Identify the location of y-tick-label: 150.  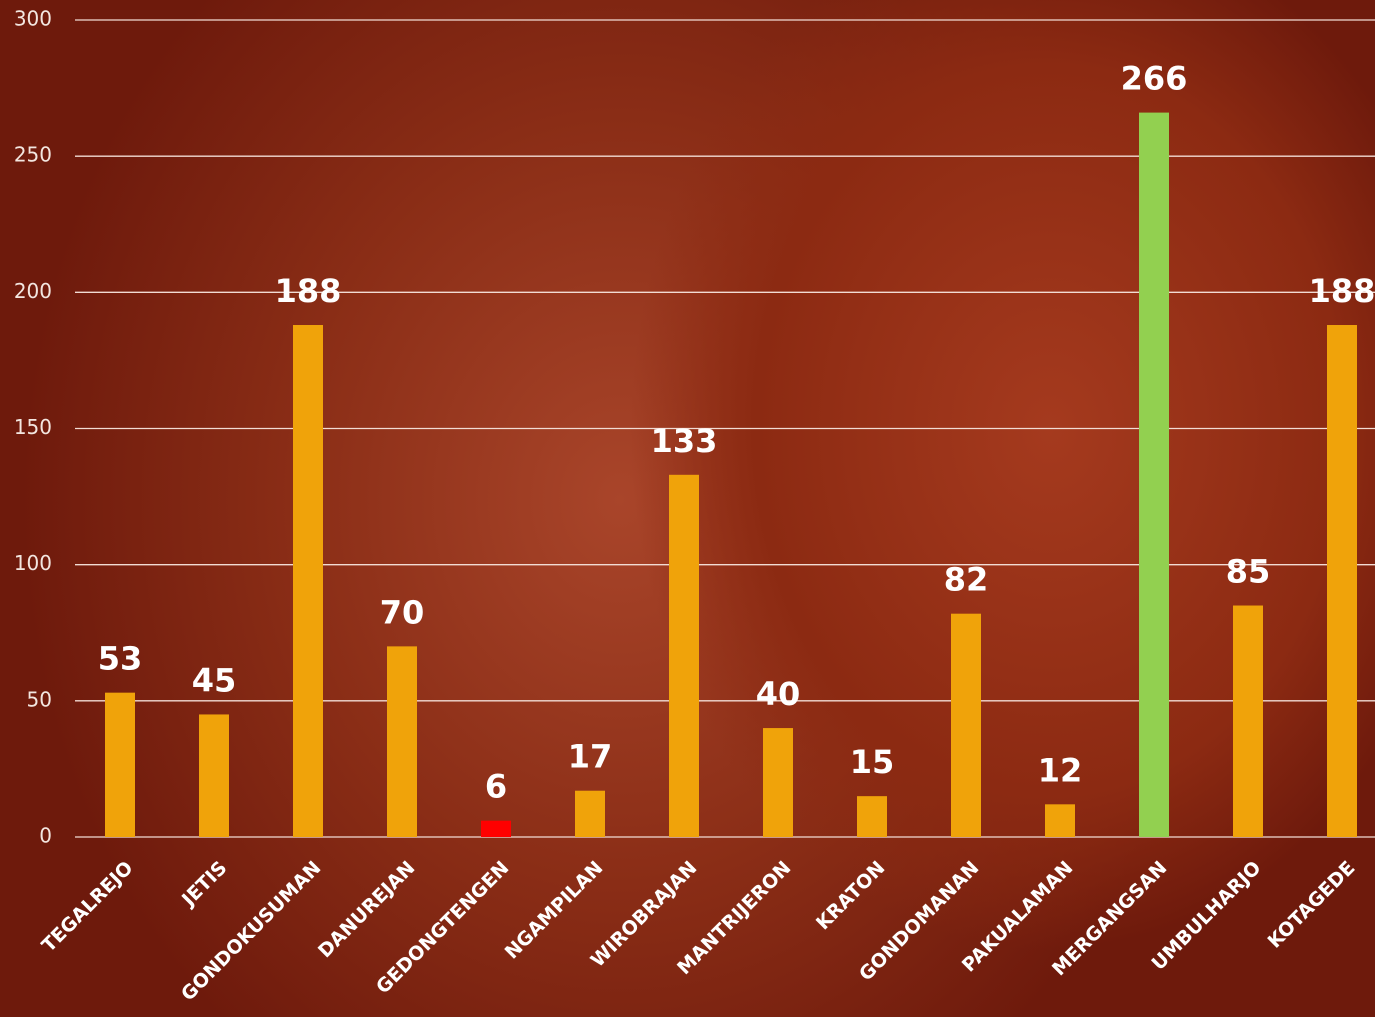
(33, 427).